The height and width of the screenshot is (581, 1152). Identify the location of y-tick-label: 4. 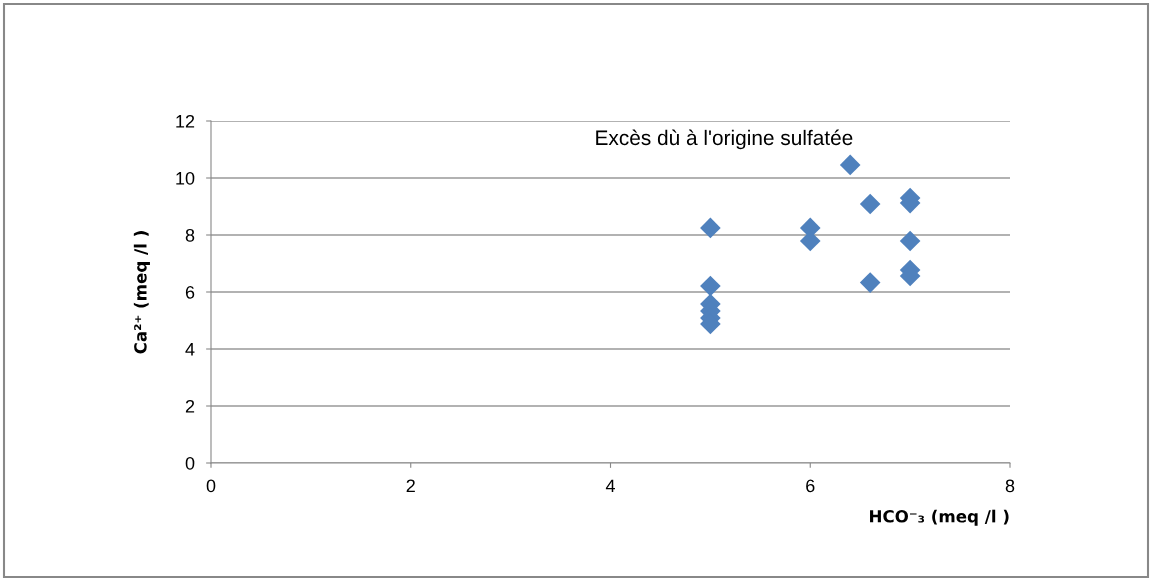
(190, 349).